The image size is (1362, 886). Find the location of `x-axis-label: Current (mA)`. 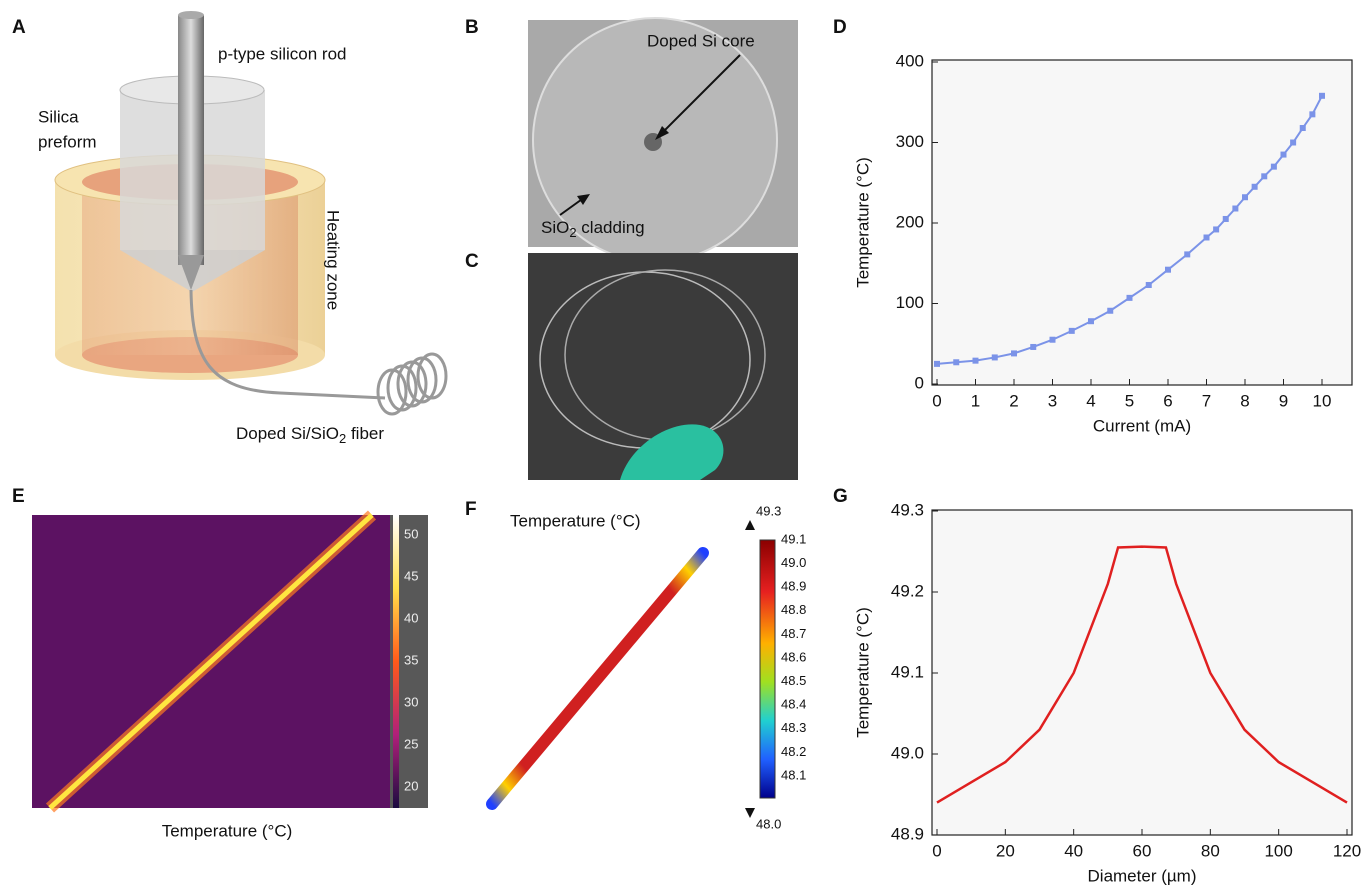

x-axis-label: Current (mA) is located at coordinates (1142, 425).